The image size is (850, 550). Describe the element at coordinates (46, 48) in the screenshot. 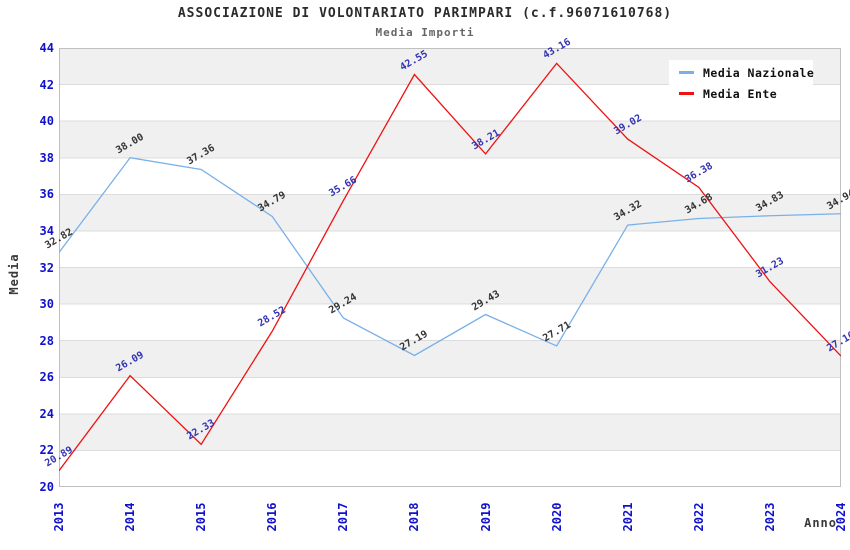

I see `y-tick-label: 44` at that location.